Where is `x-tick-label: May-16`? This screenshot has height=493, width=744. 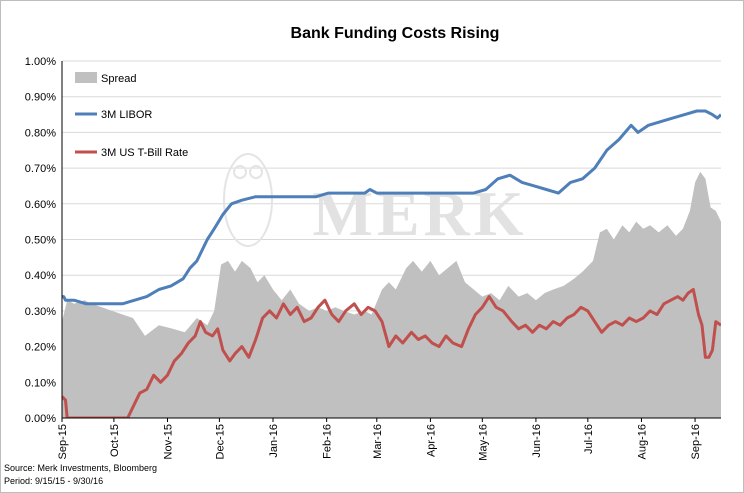 x-tick-label: May-16 is located at coordinates (483, 442).